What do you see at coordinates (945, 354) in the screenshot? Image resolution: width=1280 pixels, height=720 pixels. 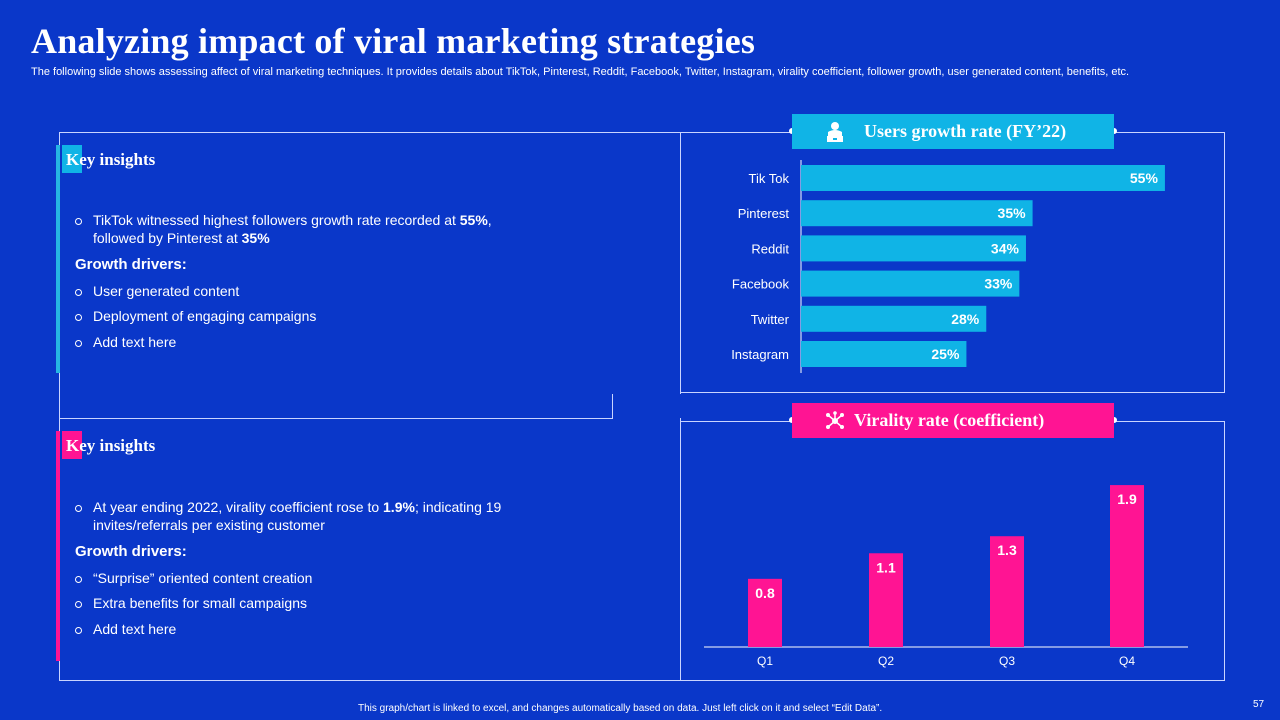 I see `data-label: 25%` at bounding box center [945, 354].